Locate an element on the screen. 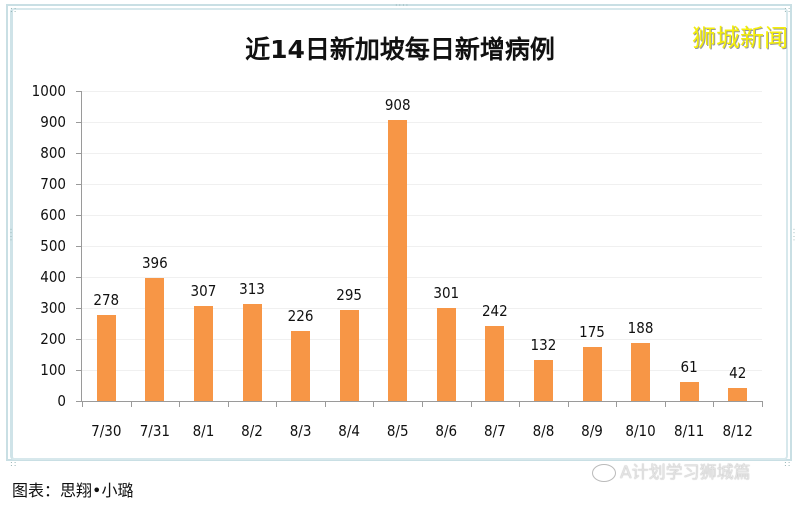  x-tick-label: 8/5 is located at coordinates (397, 431).